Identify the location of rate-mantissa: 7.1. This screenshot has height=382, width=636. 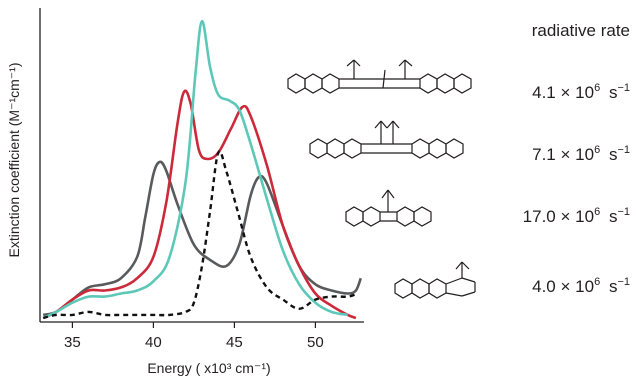
(544, 154).